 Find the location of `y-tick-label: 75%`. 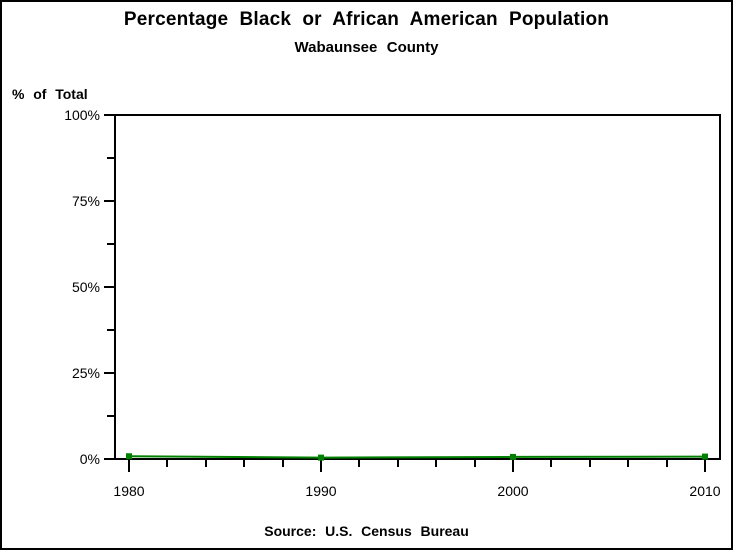

y-tick-label: 75% is located at coordinates (85, 201).